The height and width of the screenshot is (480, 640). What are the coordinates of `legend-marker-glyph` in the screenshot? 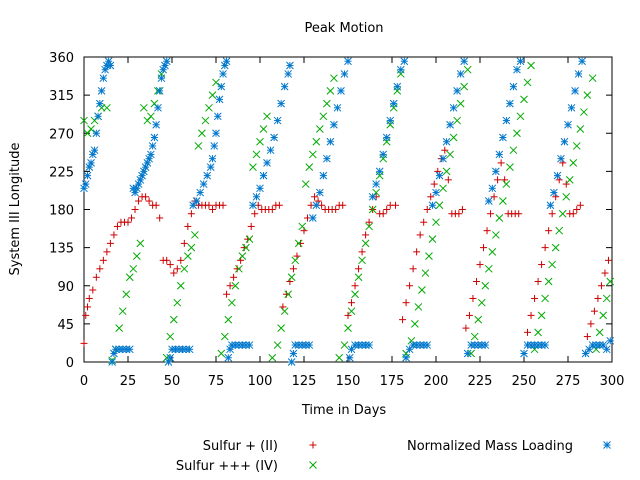 It's located at (313, 465).